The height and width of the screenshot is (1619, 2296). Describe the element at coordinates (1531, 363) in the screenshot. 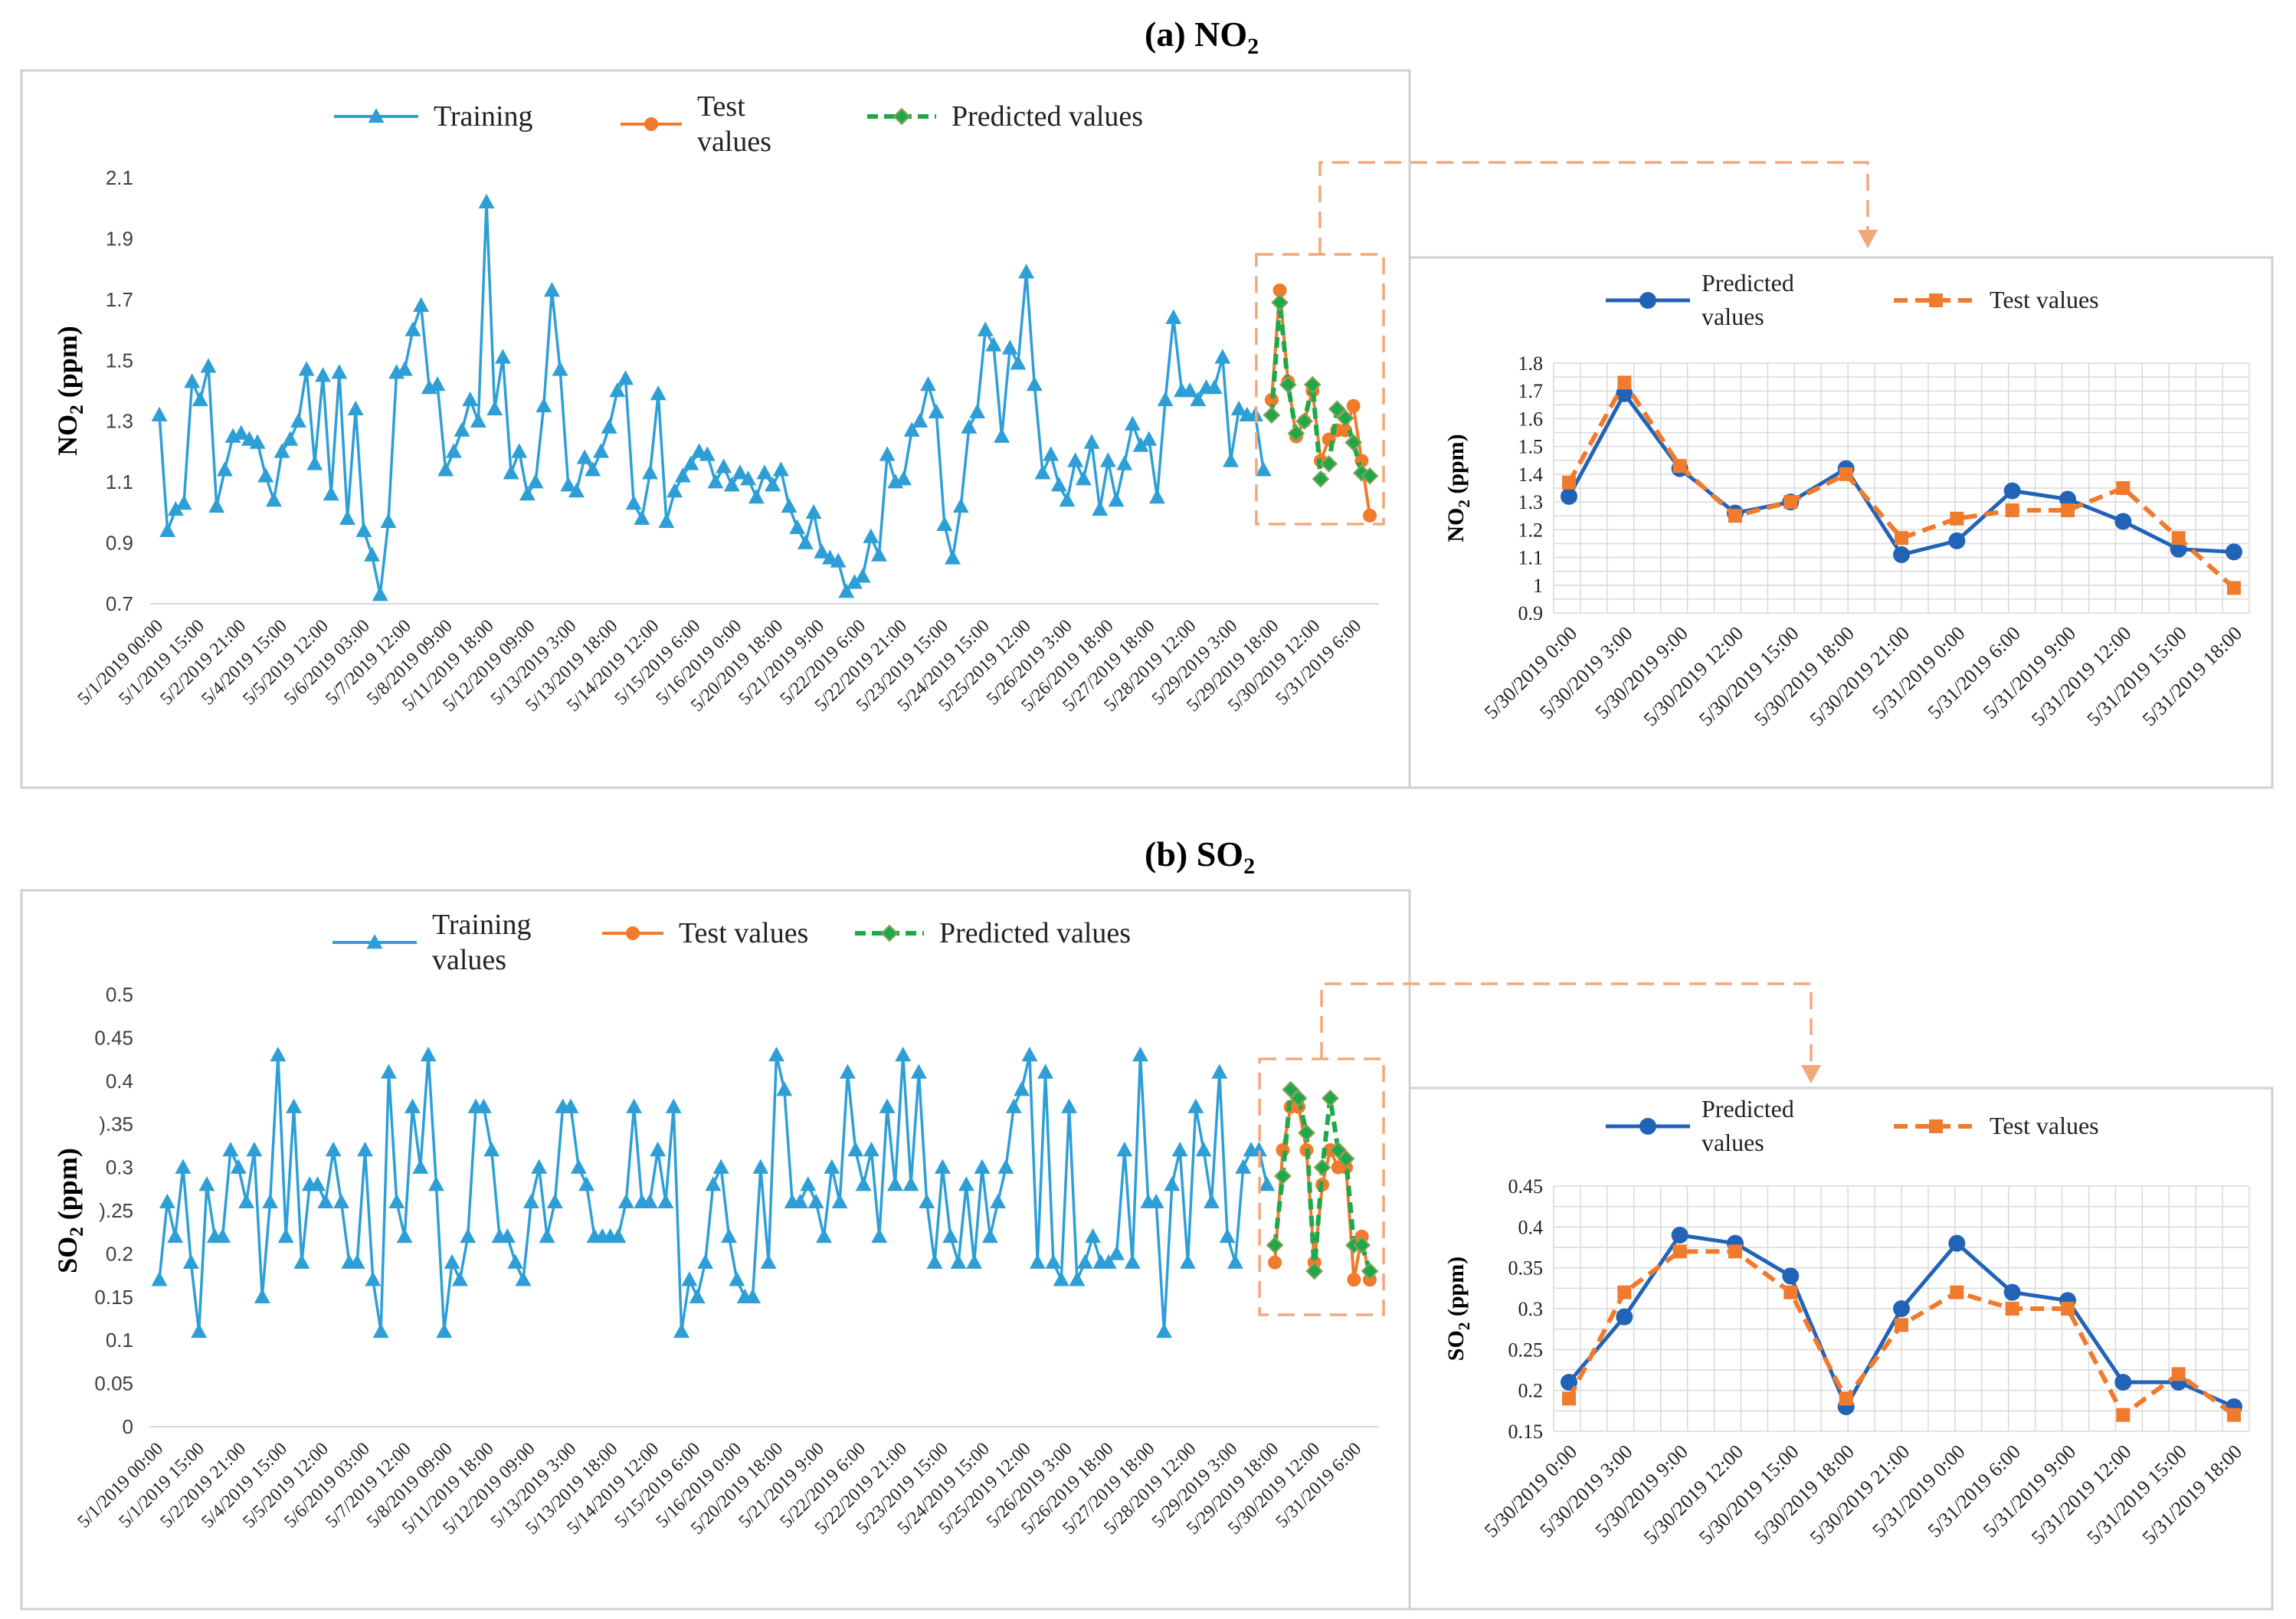

I see `no2_zoom-y-tick: 1.8` at that location.